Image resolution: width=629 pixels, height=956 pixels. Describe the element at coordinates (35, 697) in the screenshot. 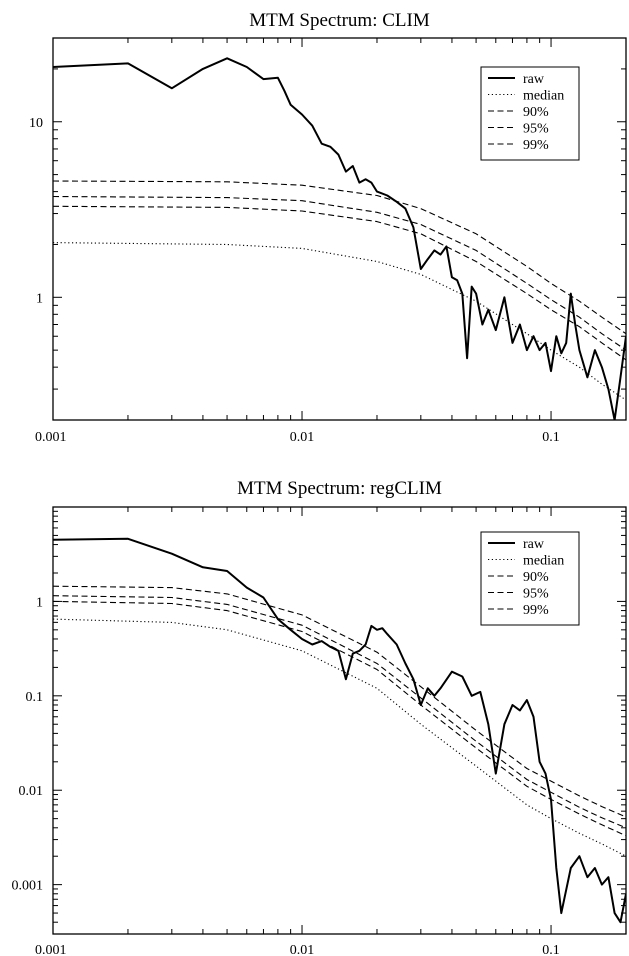

I see `y-tick-label: 0.1` at that location.